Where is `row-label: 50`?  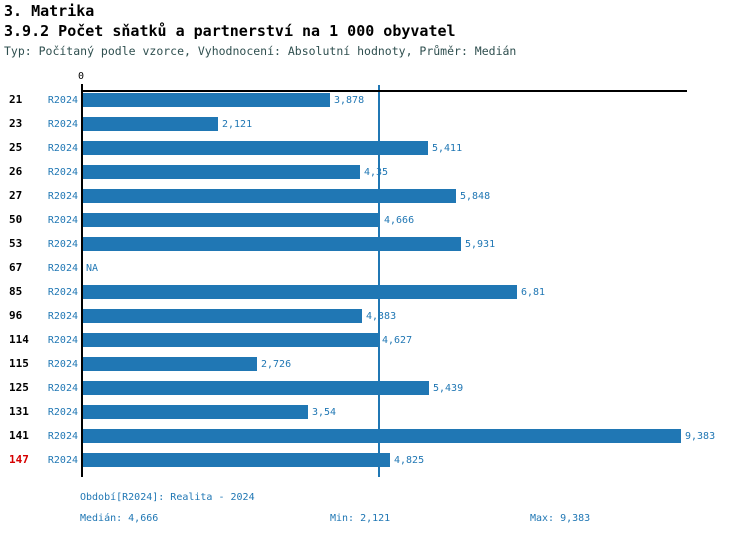
row-label: 50 is located at coordinates (16, 219).